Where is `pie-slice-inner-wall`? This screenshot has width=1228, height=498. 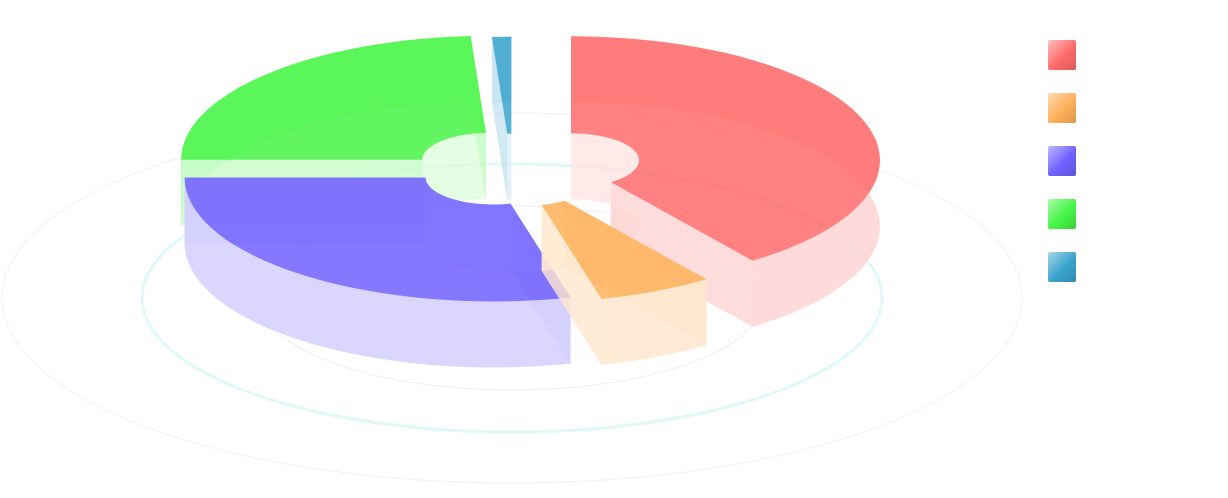
pie-slice-inner-wall is located at coordinates (509, 166).